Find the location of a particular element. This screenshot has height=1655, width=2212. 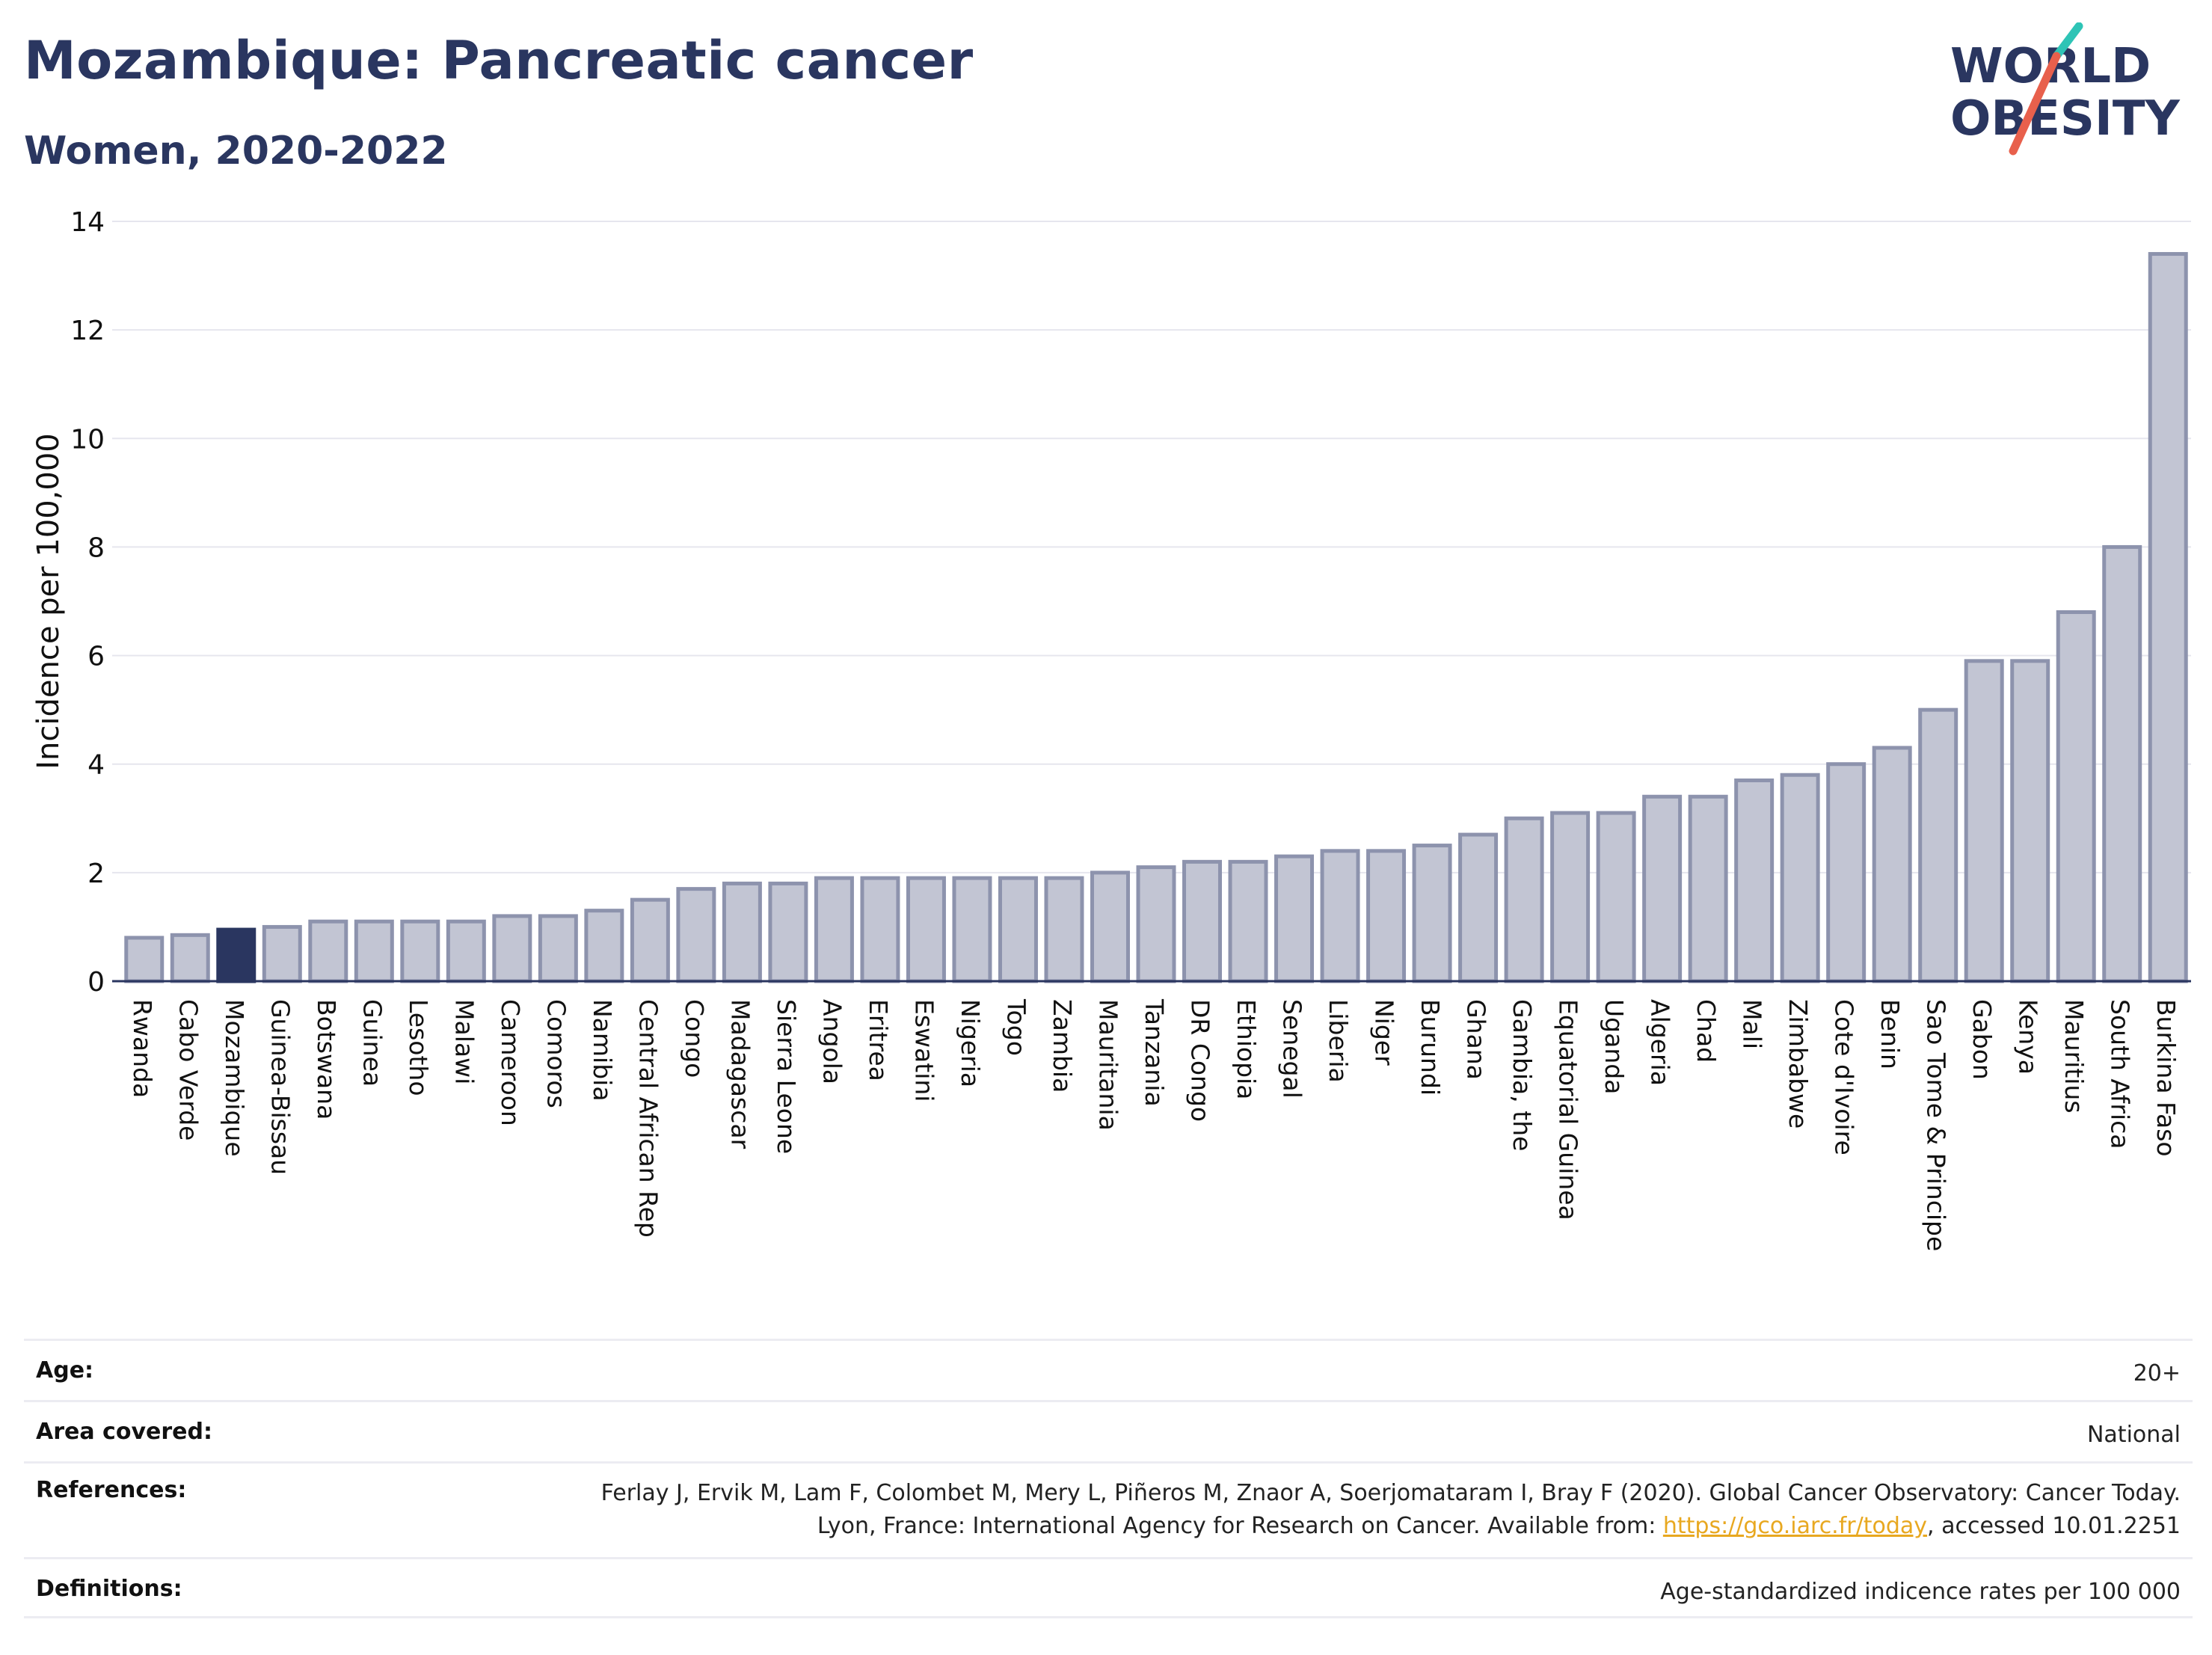

x-tick-label: Sierra Leone is located at coordinates (786, 1076).